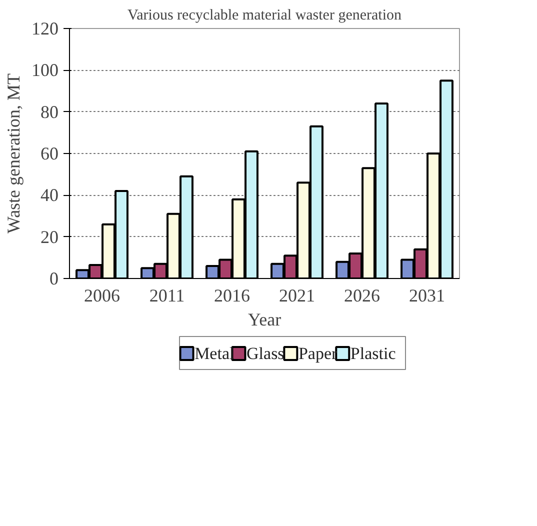 The width and height of the screenshot is (537, 526). What do you see at coordinates (54, 278) in the screenshot?
I see `y-tick-label: 0` at bounding box center [54, 278].